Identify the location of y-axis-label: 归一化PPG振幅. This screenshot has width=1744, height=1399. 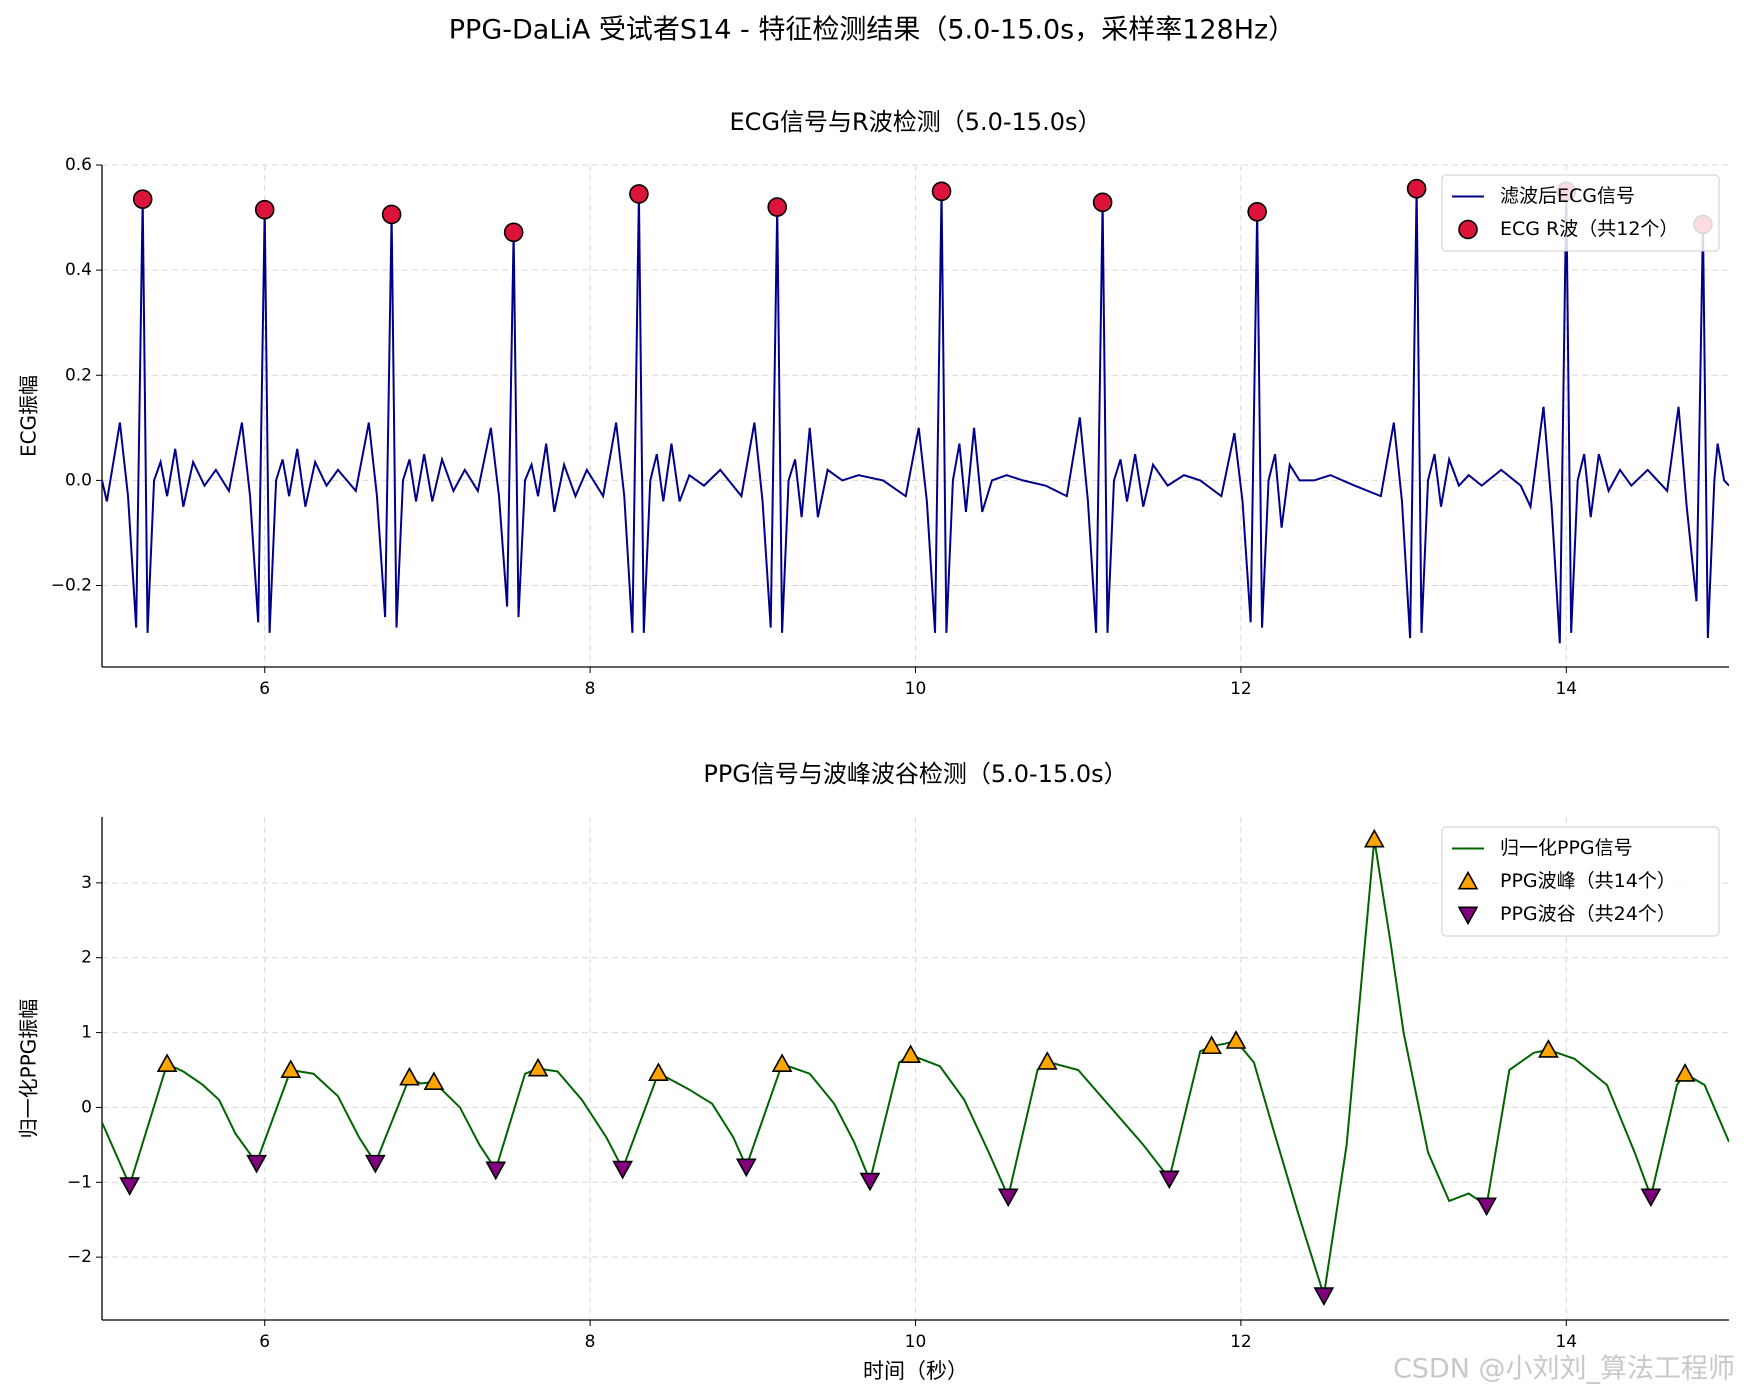
(29, 1069).